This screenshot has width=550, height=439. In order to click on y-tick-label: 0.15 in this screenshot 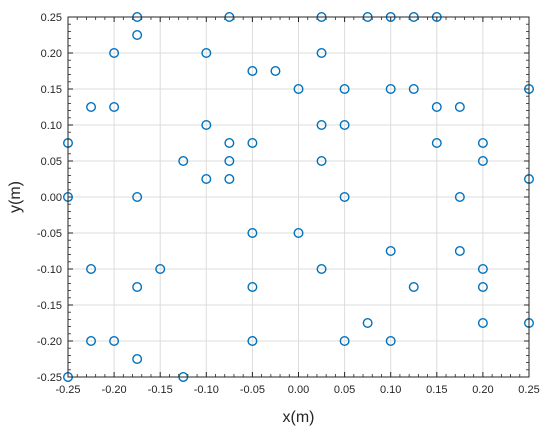, I will do `click(51, 90)`.